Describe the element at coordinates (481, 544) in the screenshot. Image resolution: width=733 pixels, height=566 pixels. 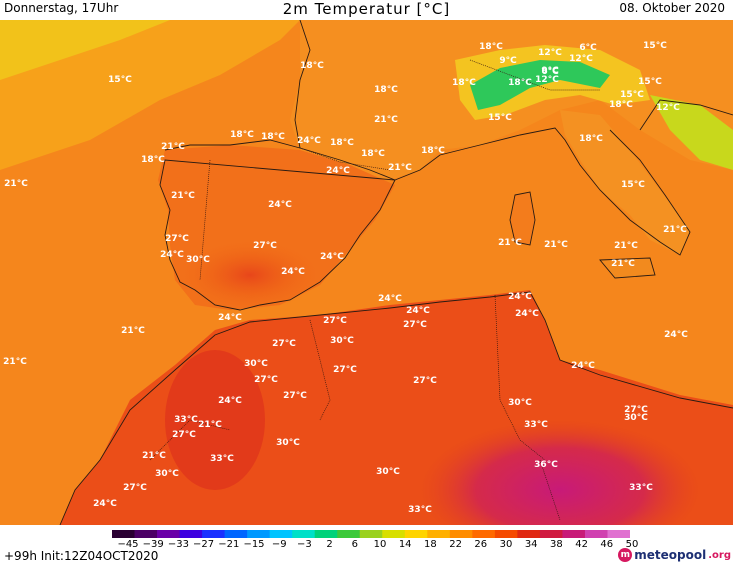
I see `color-scale-tick-label: 26` at that location.